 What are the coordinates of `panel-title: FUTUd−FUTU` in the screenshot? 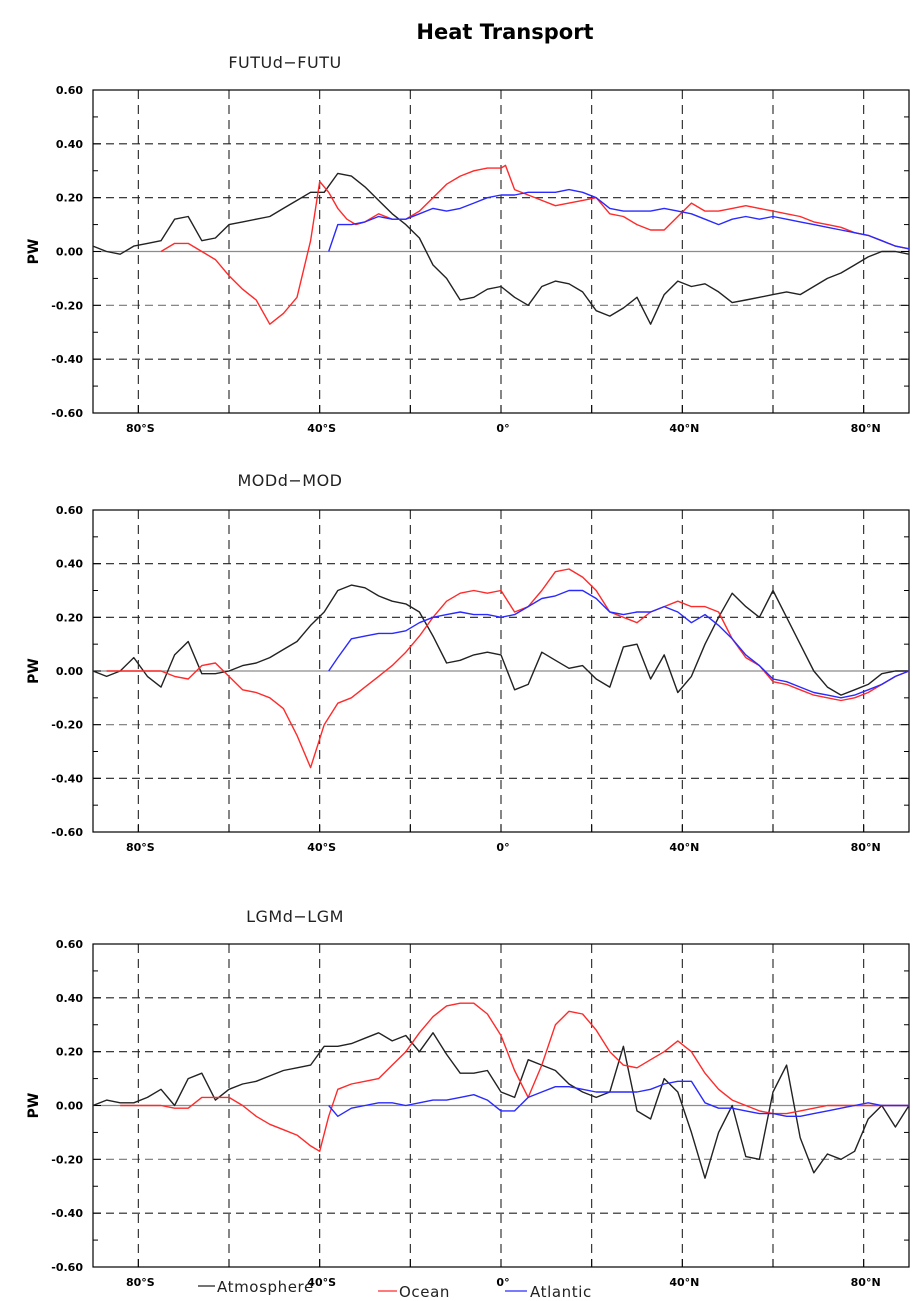 It's located at (284, 62).